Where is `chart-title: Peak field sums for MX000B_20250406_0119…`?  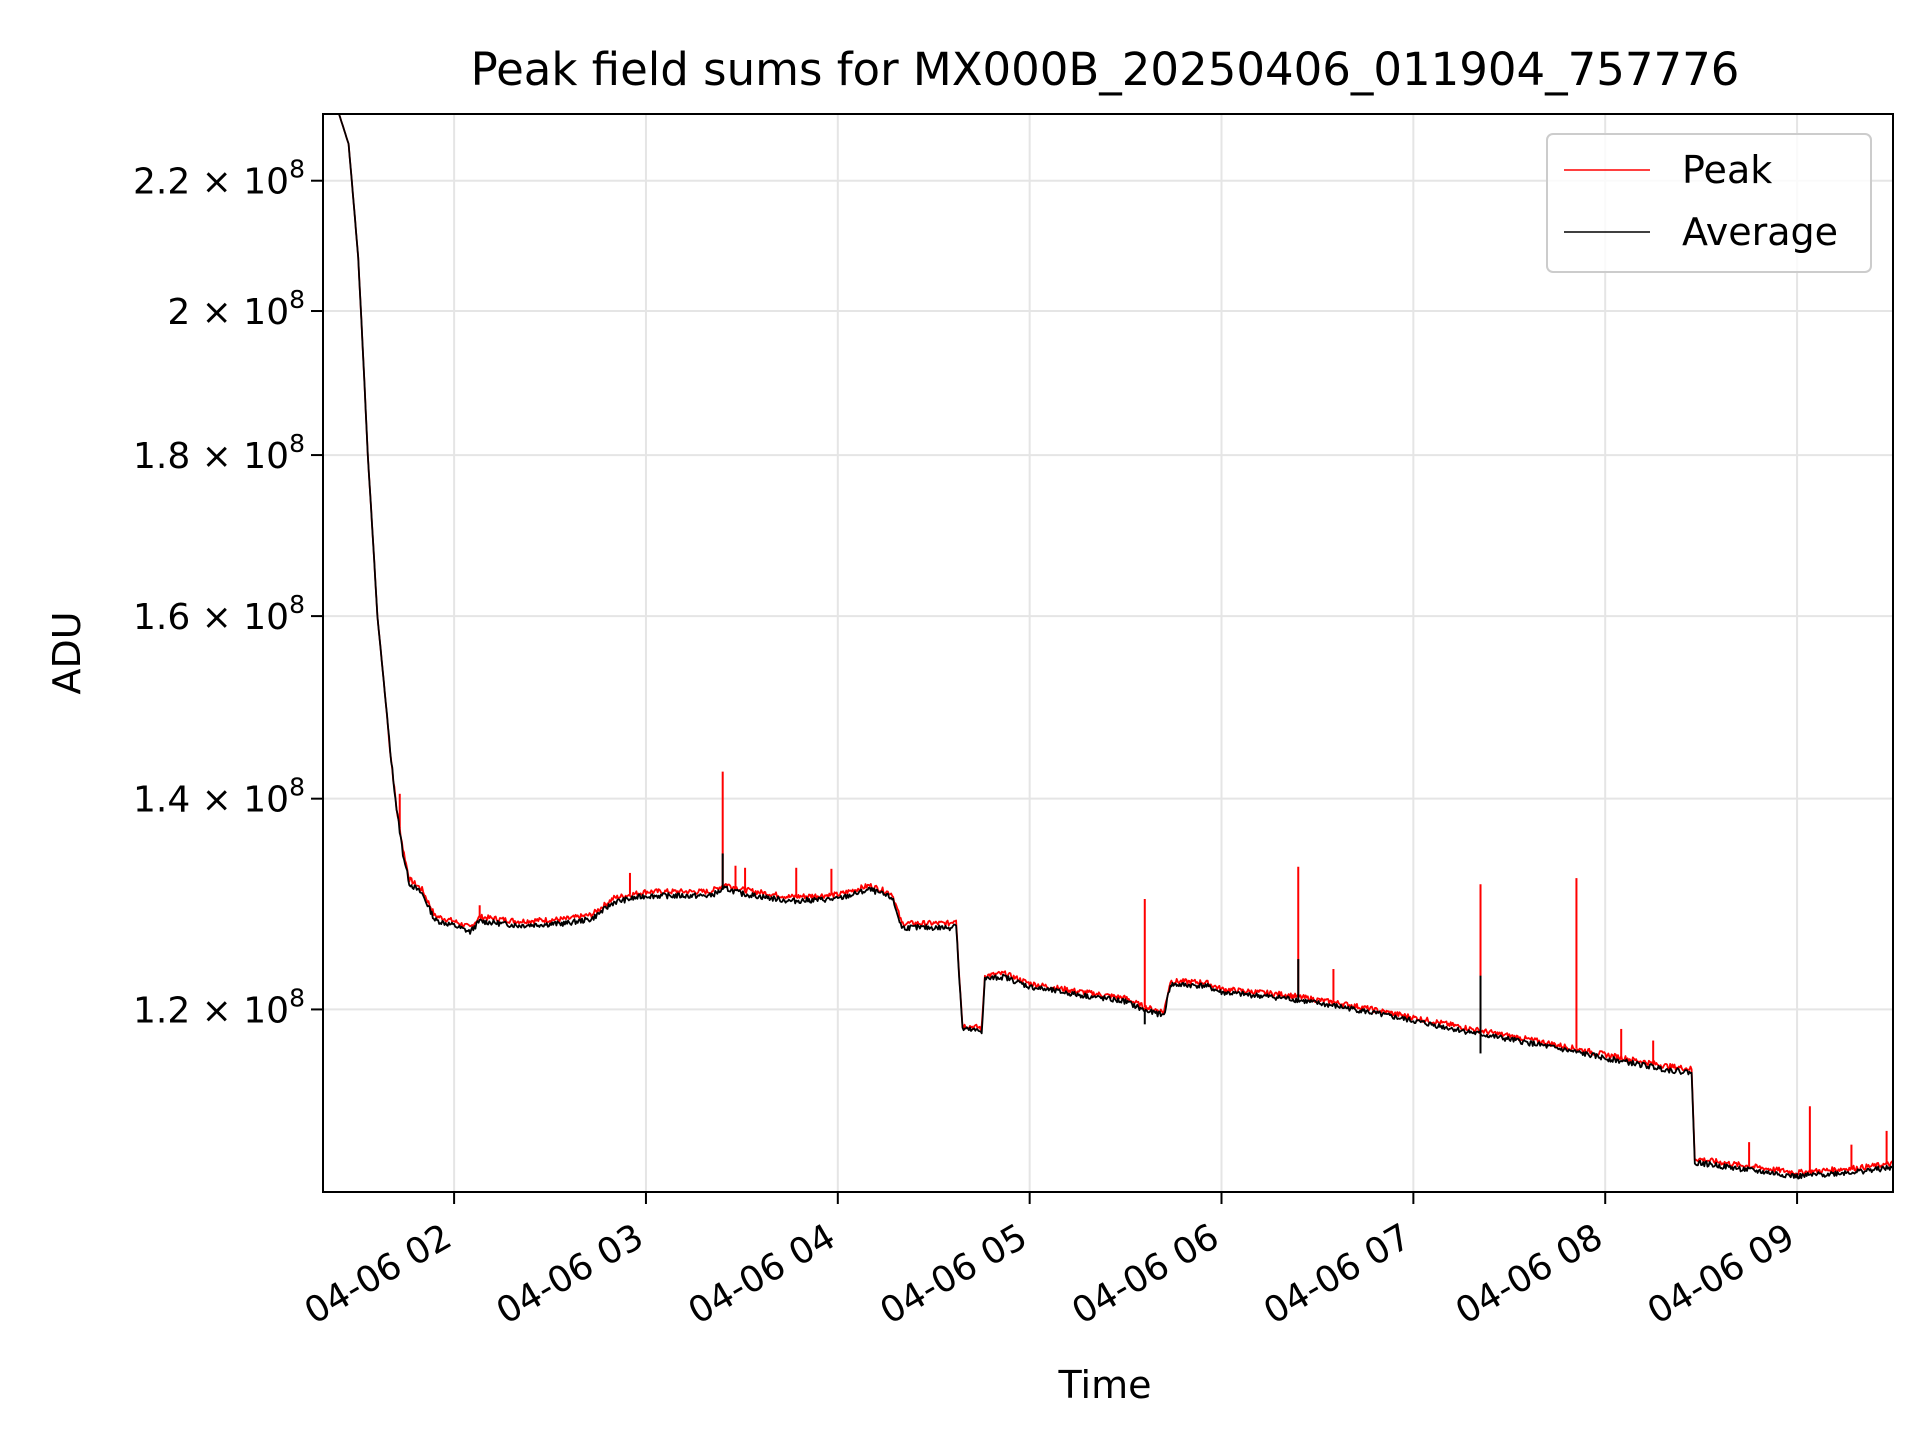
chart-title: Peak field sums for MX000B_20250406_0119… is located at coordinates (1105, 69).